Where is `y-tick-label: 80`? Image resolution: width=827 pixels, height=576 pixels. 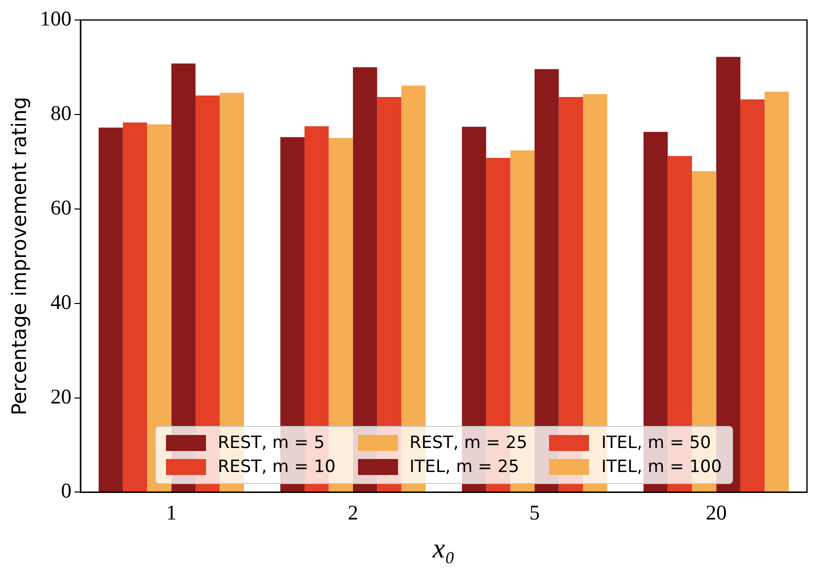
y-tick-label: 80 is located at coordinates (61, 112).